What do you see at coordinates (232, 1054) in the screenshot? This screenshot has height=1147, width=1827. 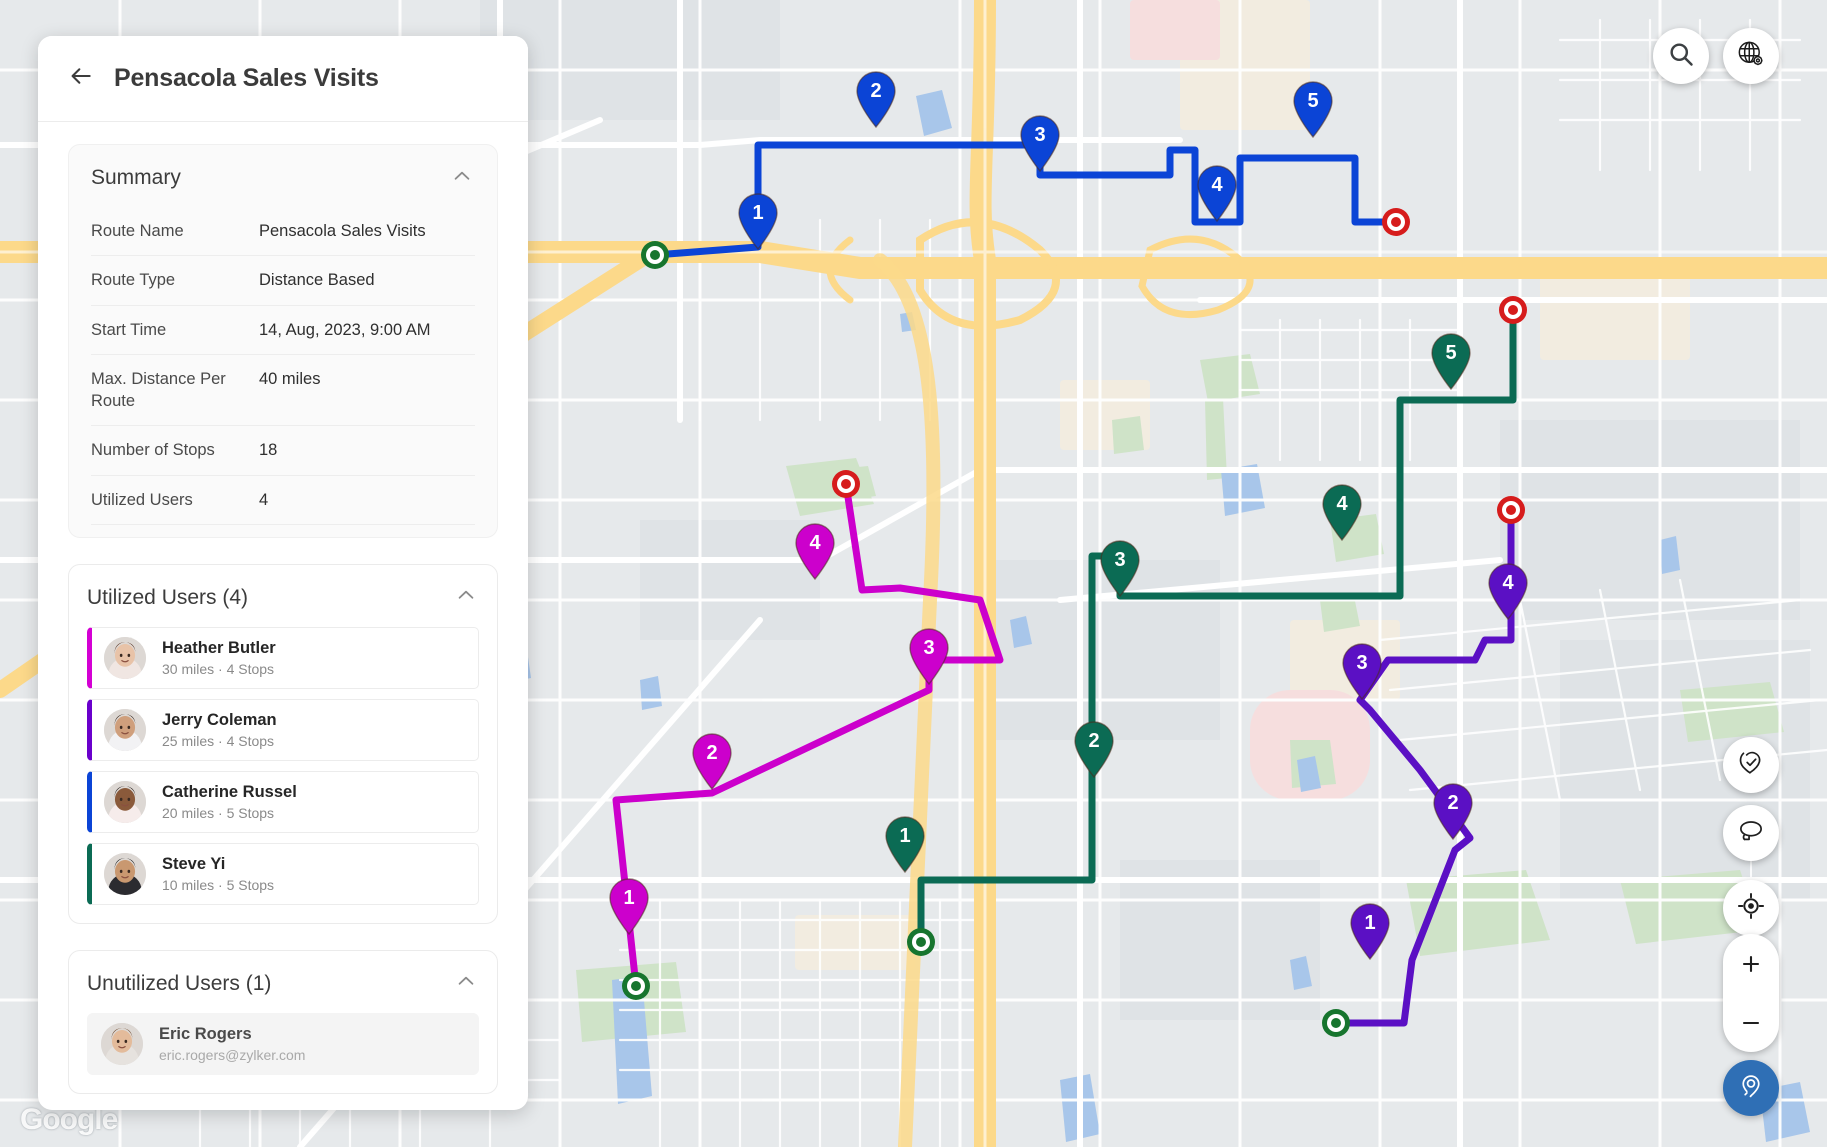 I see `user-email: eric.rogers@zylker.com` at bounding box center [232, 1054].